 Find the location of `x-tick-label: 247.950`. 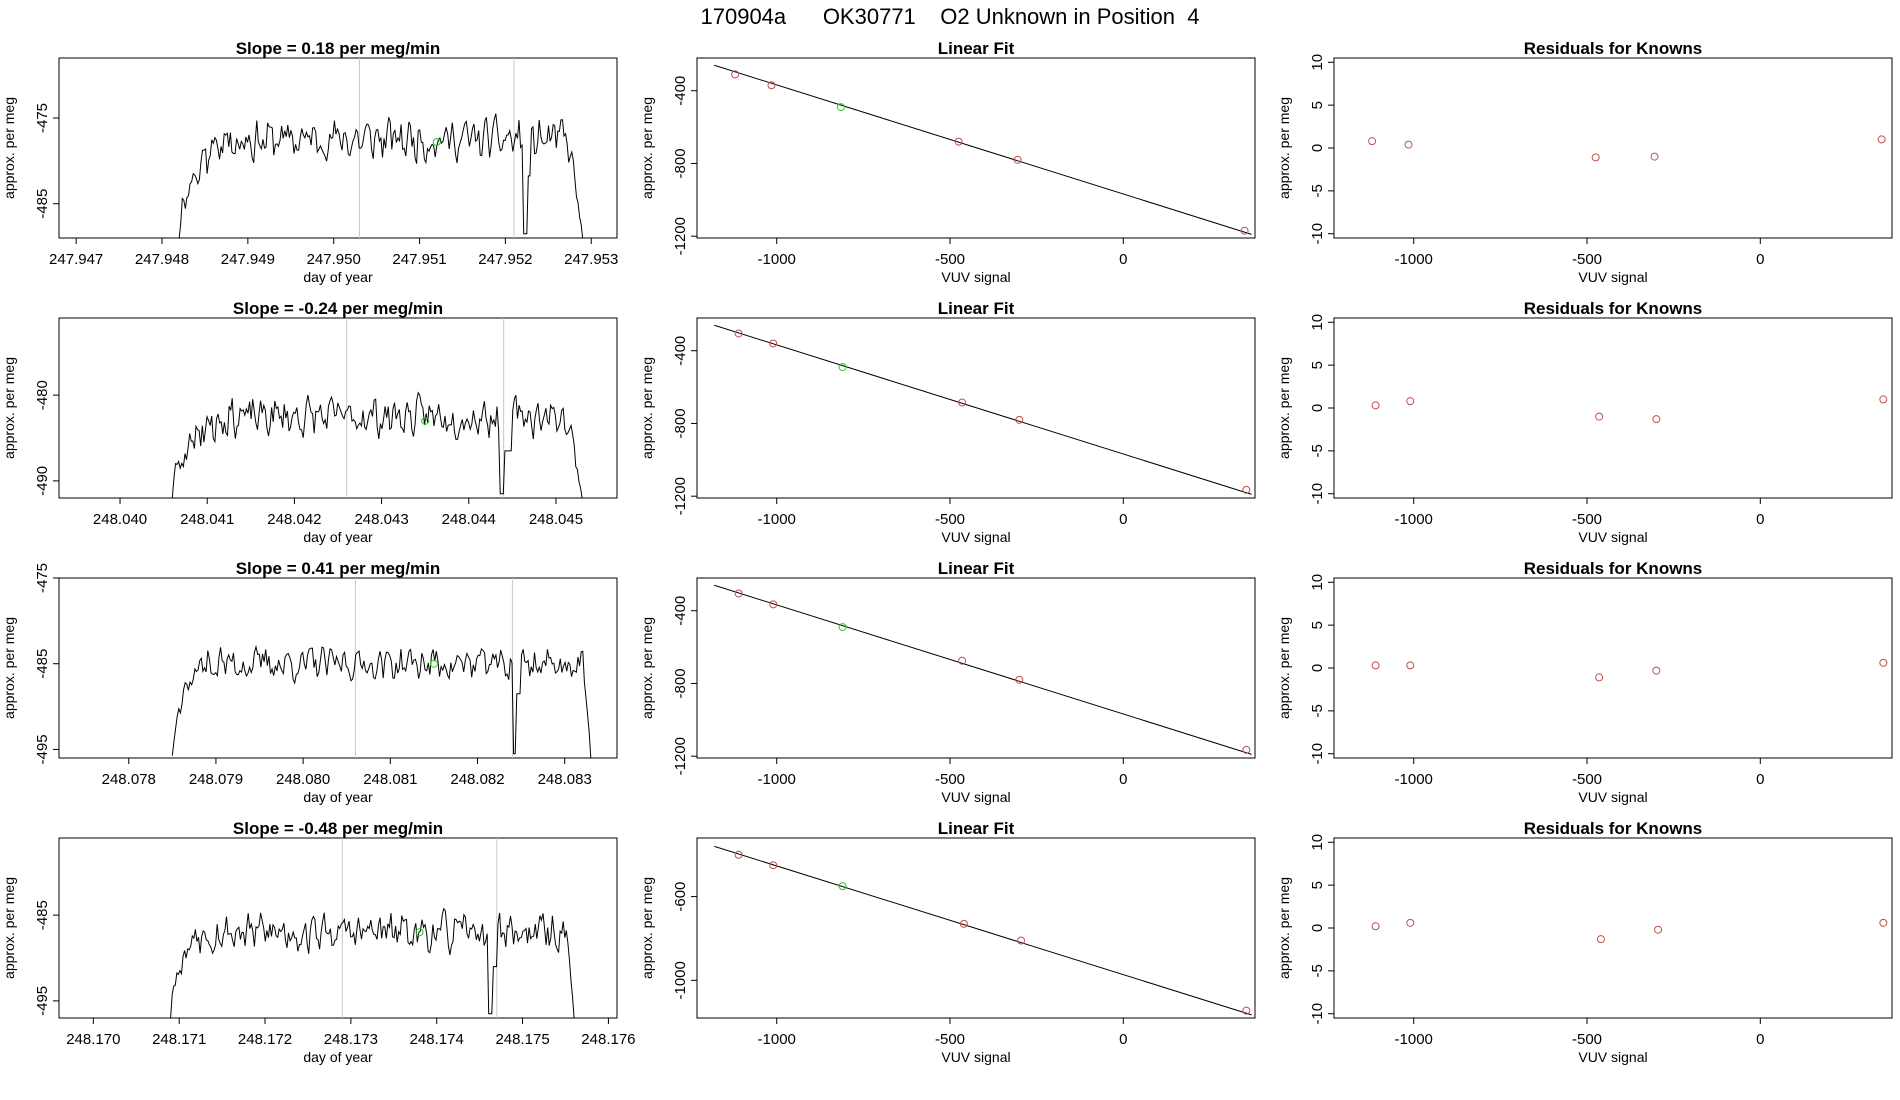

x-tick-label: 247.950 is located at coordinates (334, 259).